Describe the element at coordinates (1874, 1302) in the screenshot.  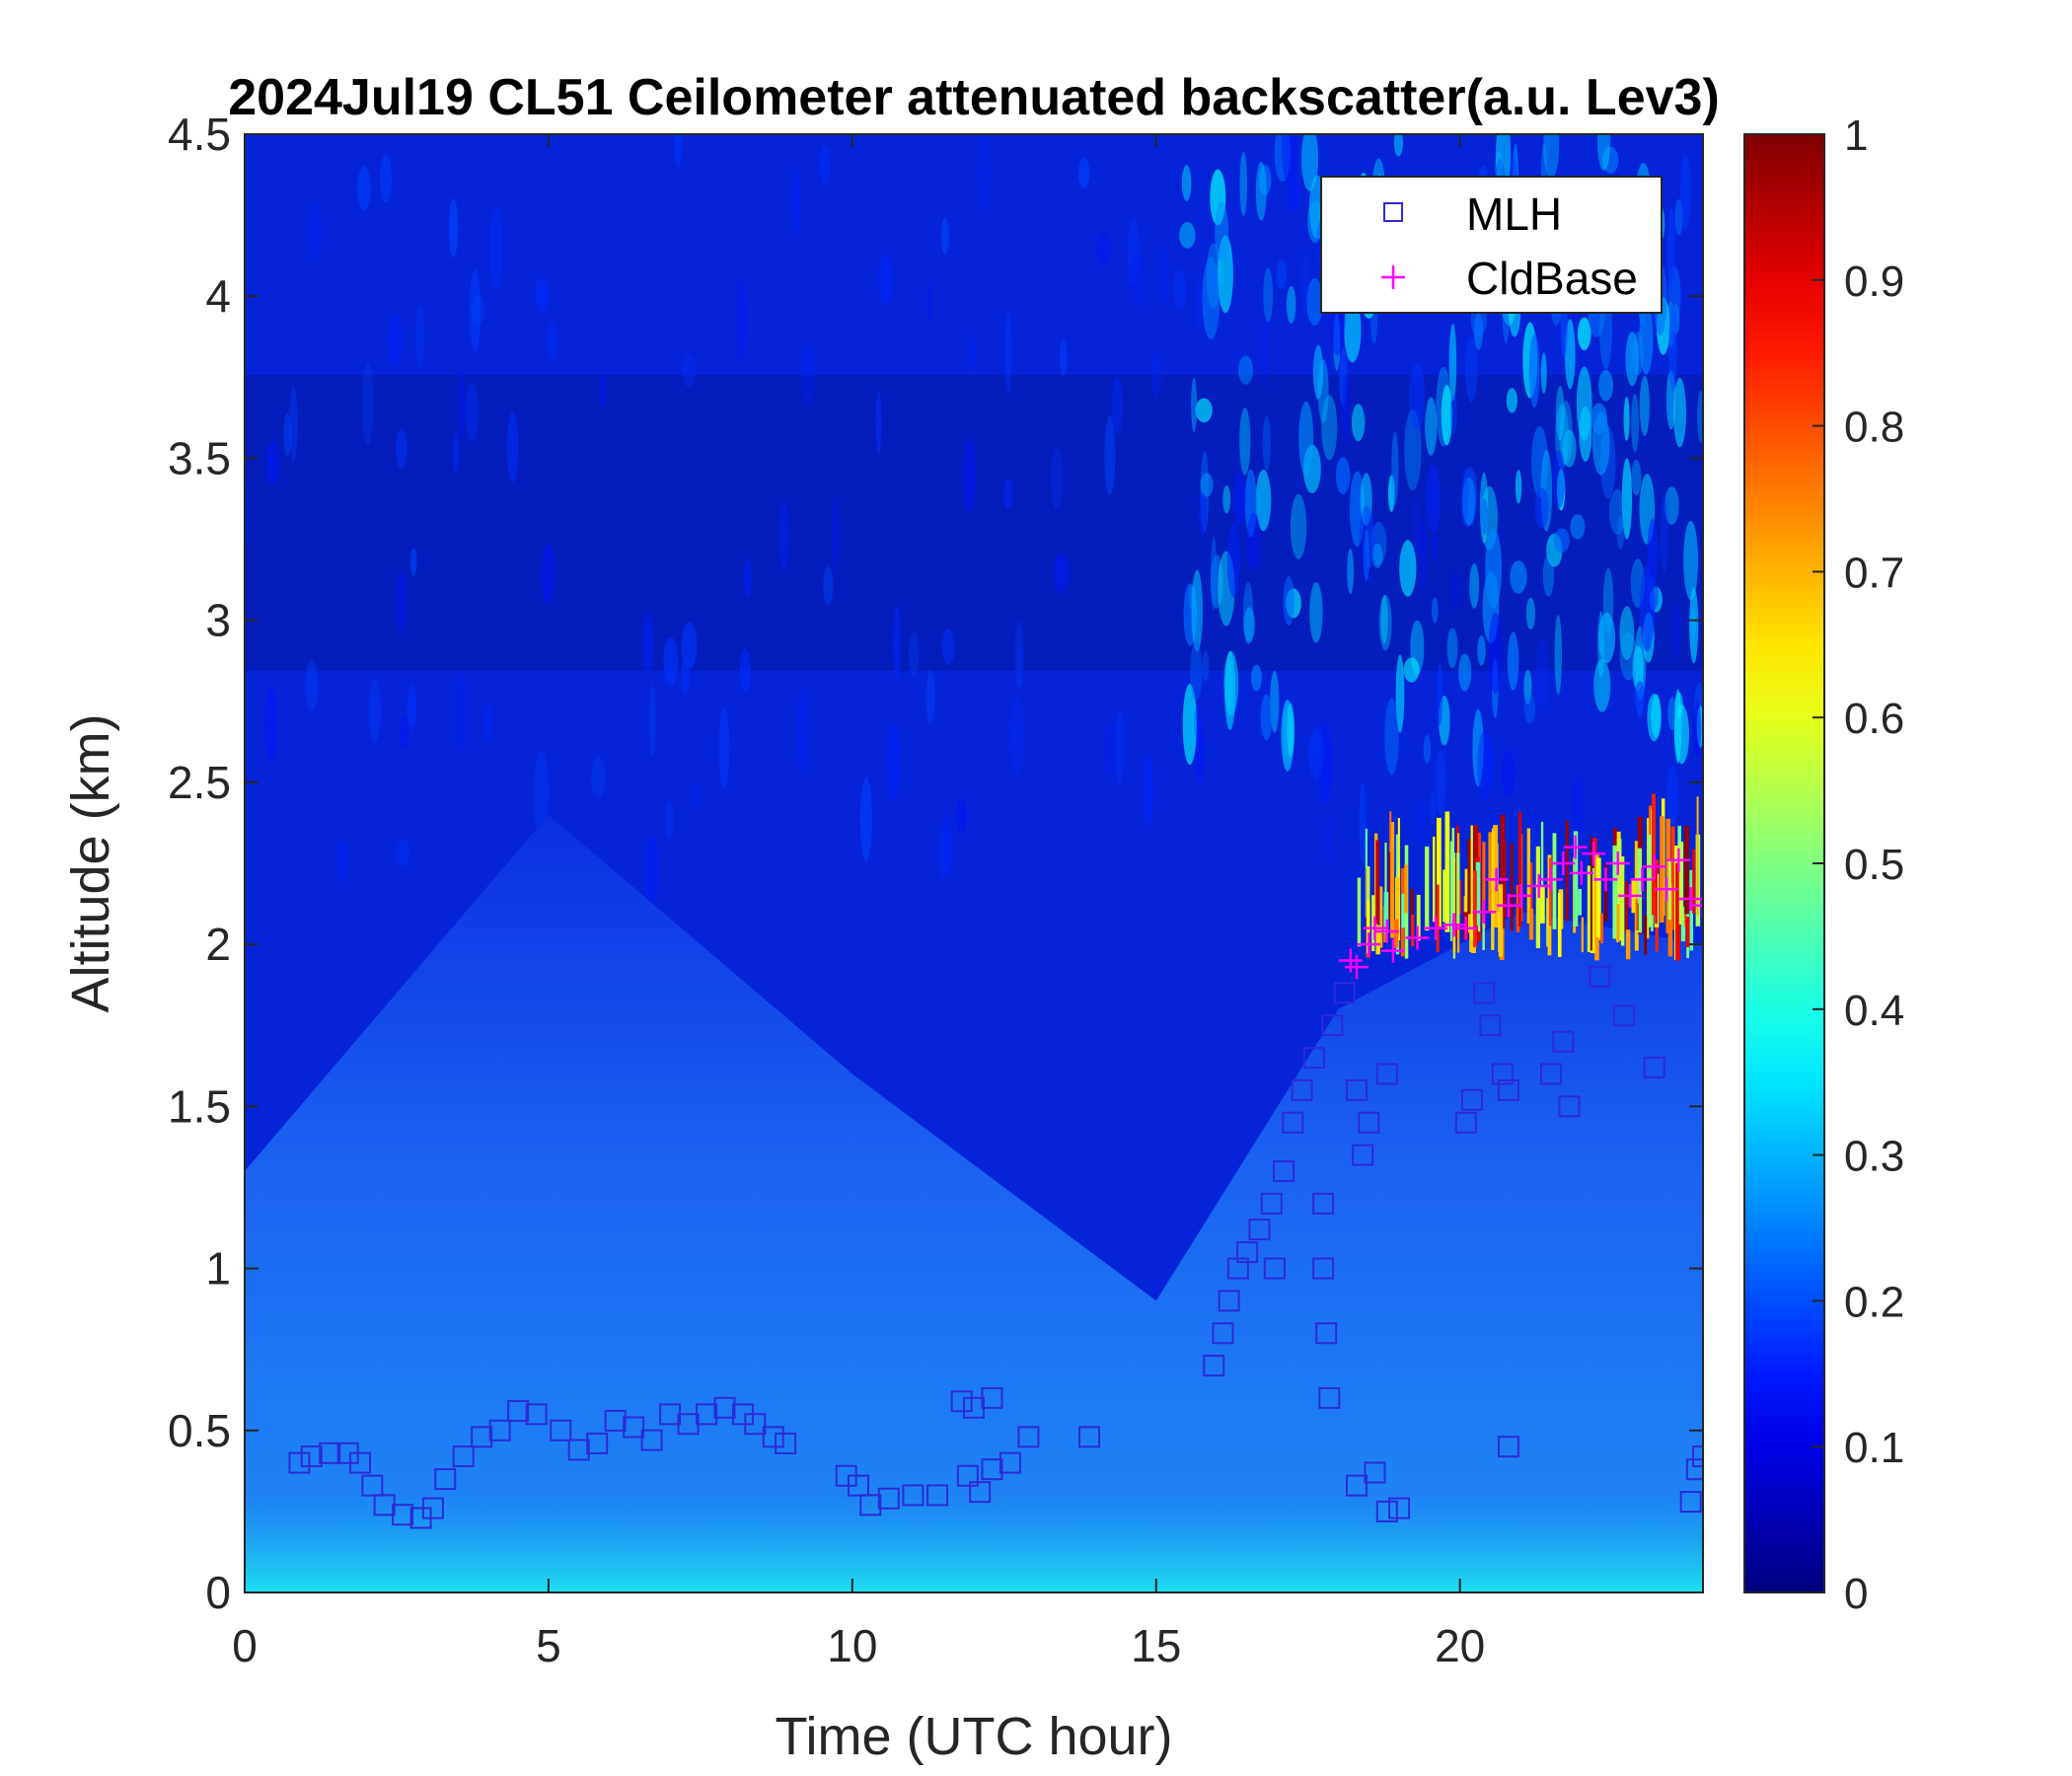
I see `colorbar-tick-label: 0.2` at that location.